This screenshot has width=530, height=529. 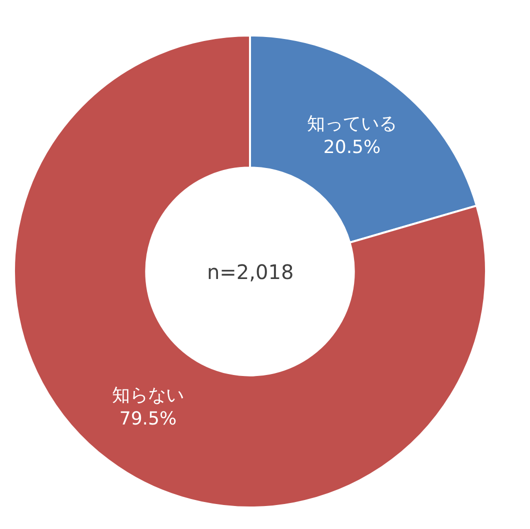 I want to click on text: n=2,018, so click(x=250, y=272).